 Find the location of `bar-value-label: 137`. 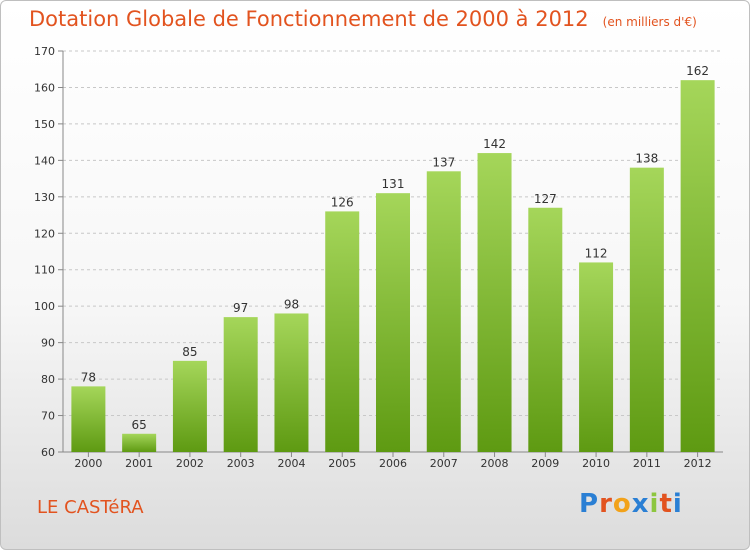

bar-value-label: 137 is located at coordinates (443, 162).